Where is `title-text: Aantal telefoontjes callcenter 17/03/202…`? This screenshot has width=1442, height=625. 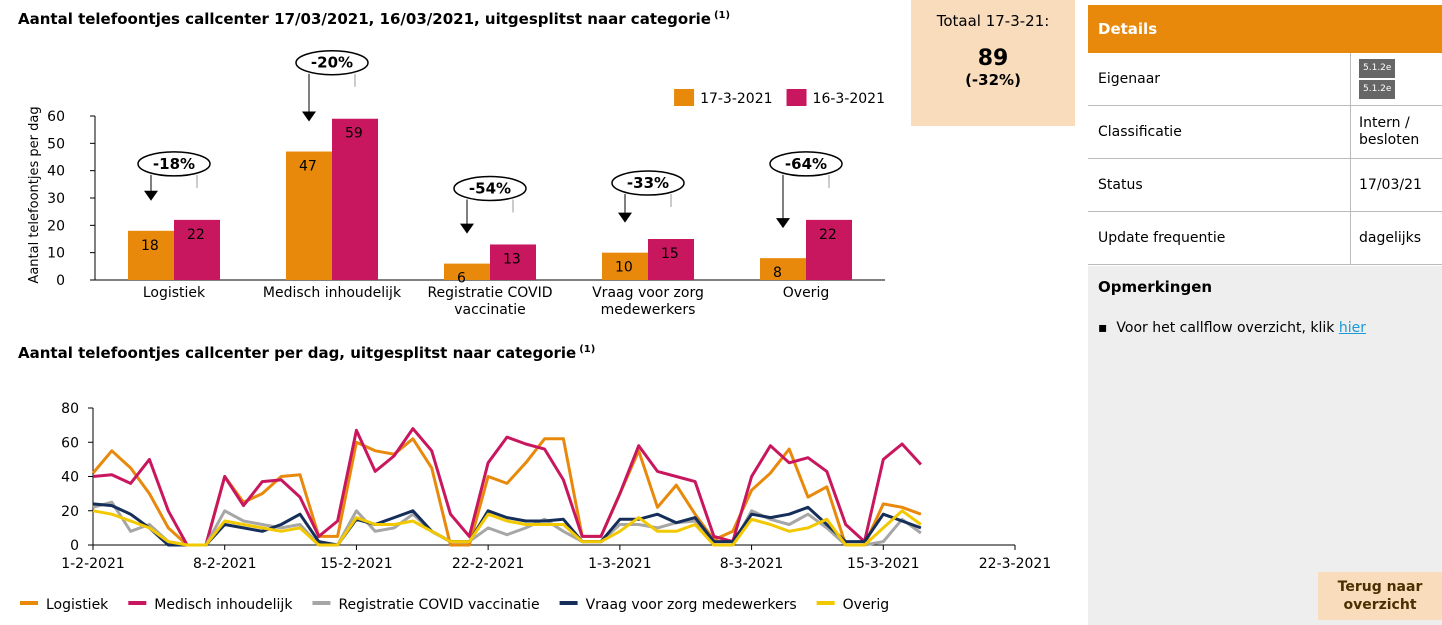 title-text: Aantal telefoontjes callcenter 17/03/202… is located at coordinates (364, 19).